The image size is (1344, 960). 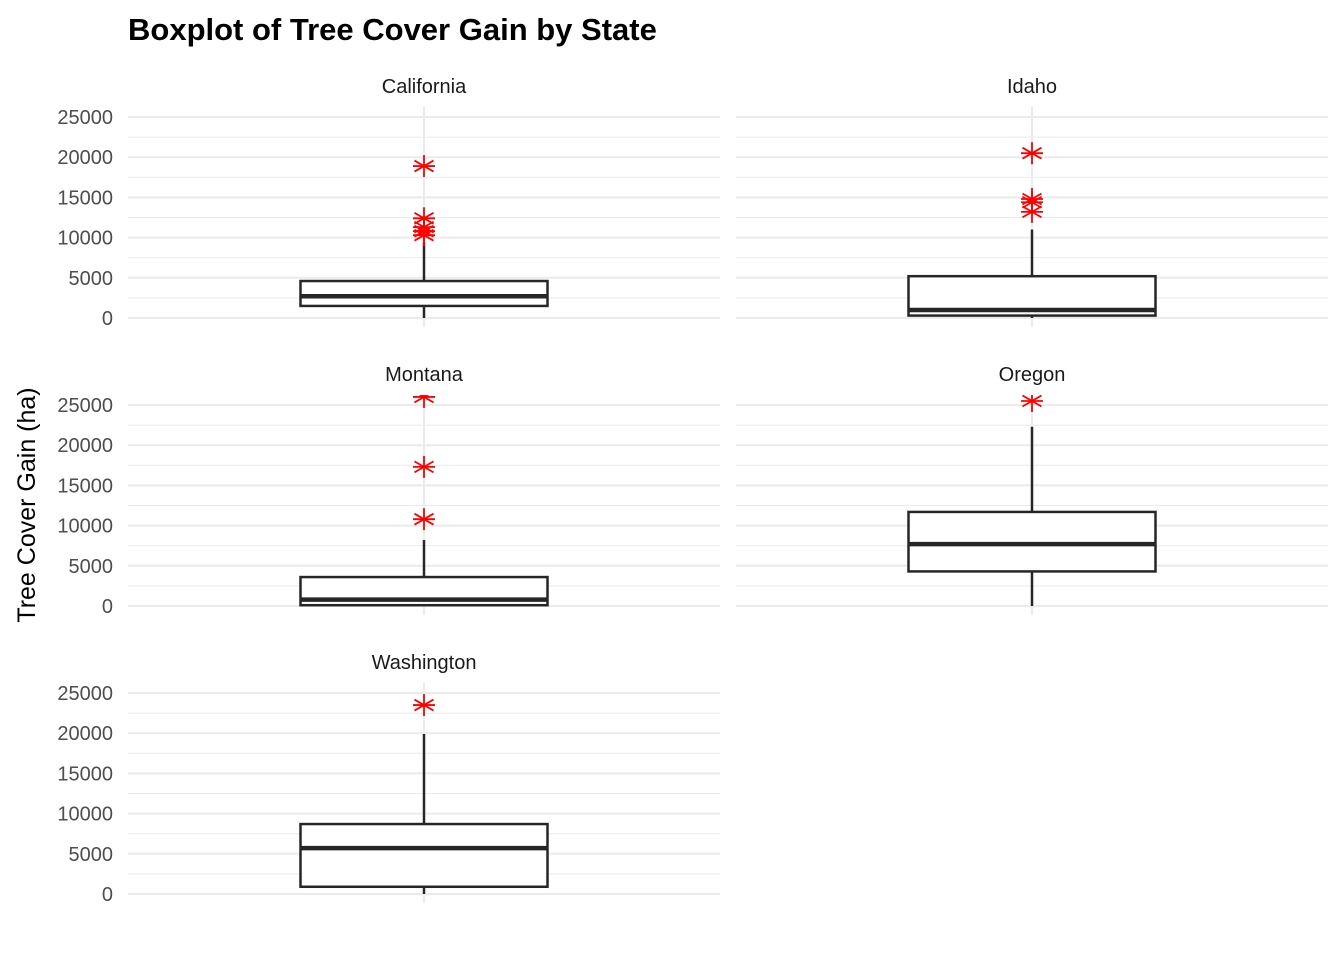 I want to click on facet-label-california: California, so click(x=424, y=87).